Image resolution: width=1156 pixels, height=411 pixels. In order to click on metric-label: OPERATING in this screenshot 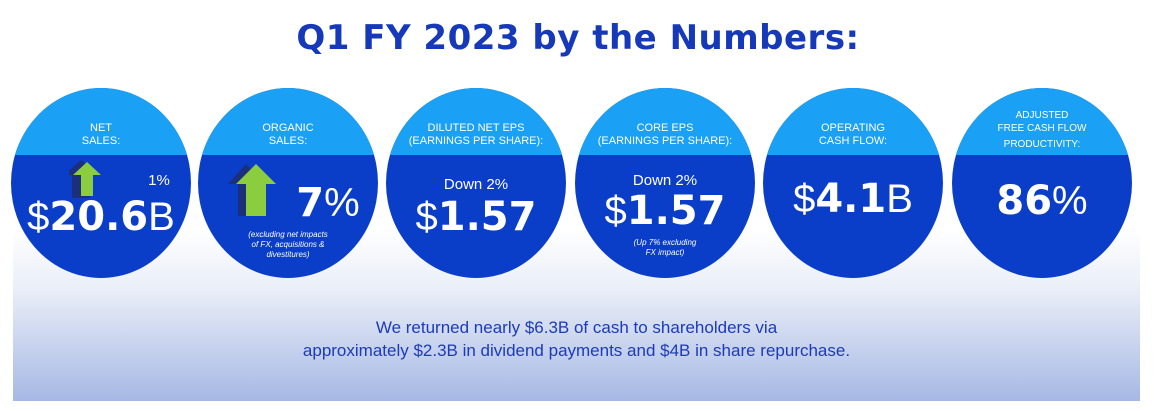, I will do `click(853, 128)`.